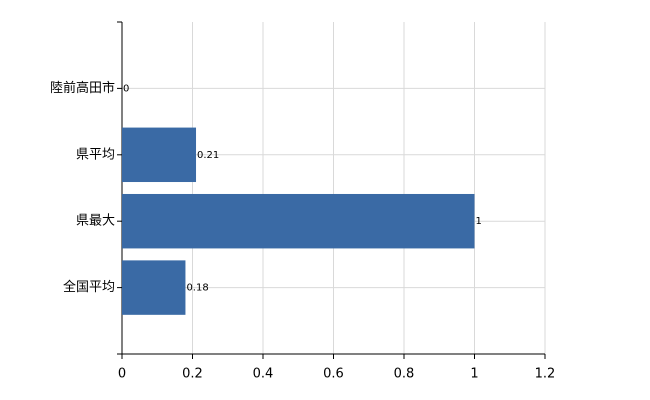 This screenshot has width=650, height=400. I want to click on y-tick-label: 県平均, so click(95, 154).